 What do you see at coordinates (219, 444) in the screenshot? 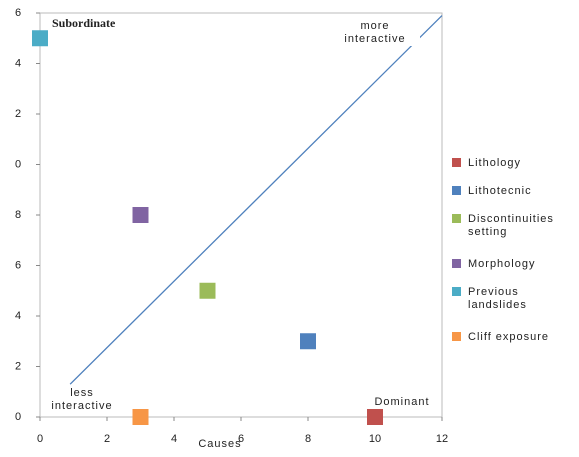
I see `x-axis-label: Causes` at bounding box center [219, 444].